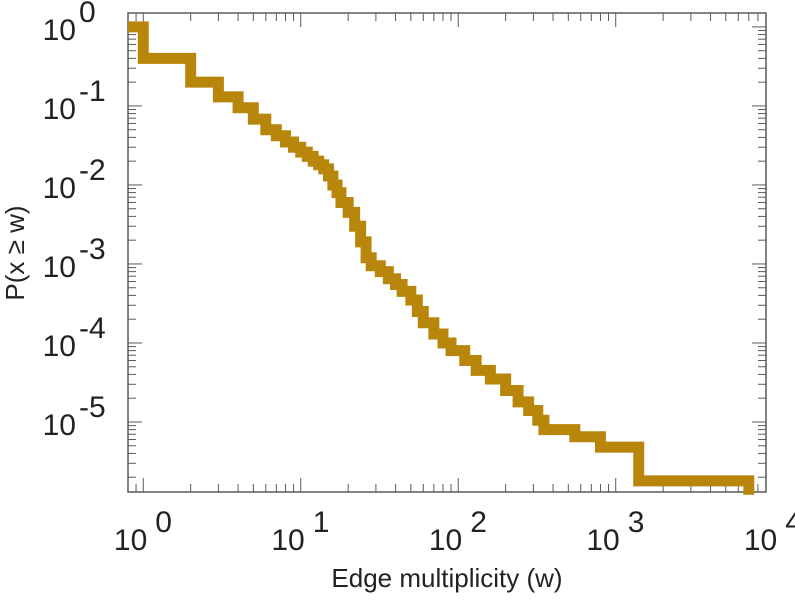  I want to click on svg-text: -1, so click(92, 91).